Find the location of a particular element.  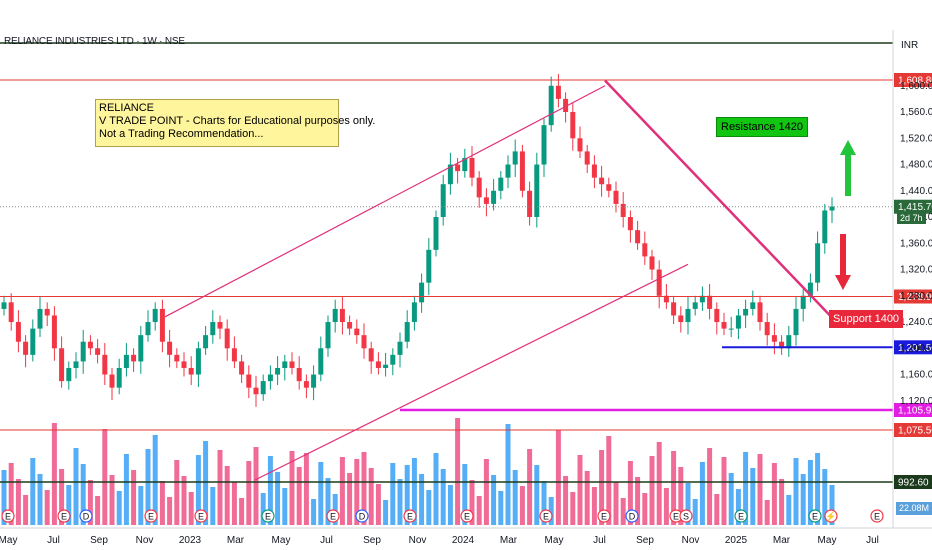

currency-label: INR is located at coordinates (910, 45).